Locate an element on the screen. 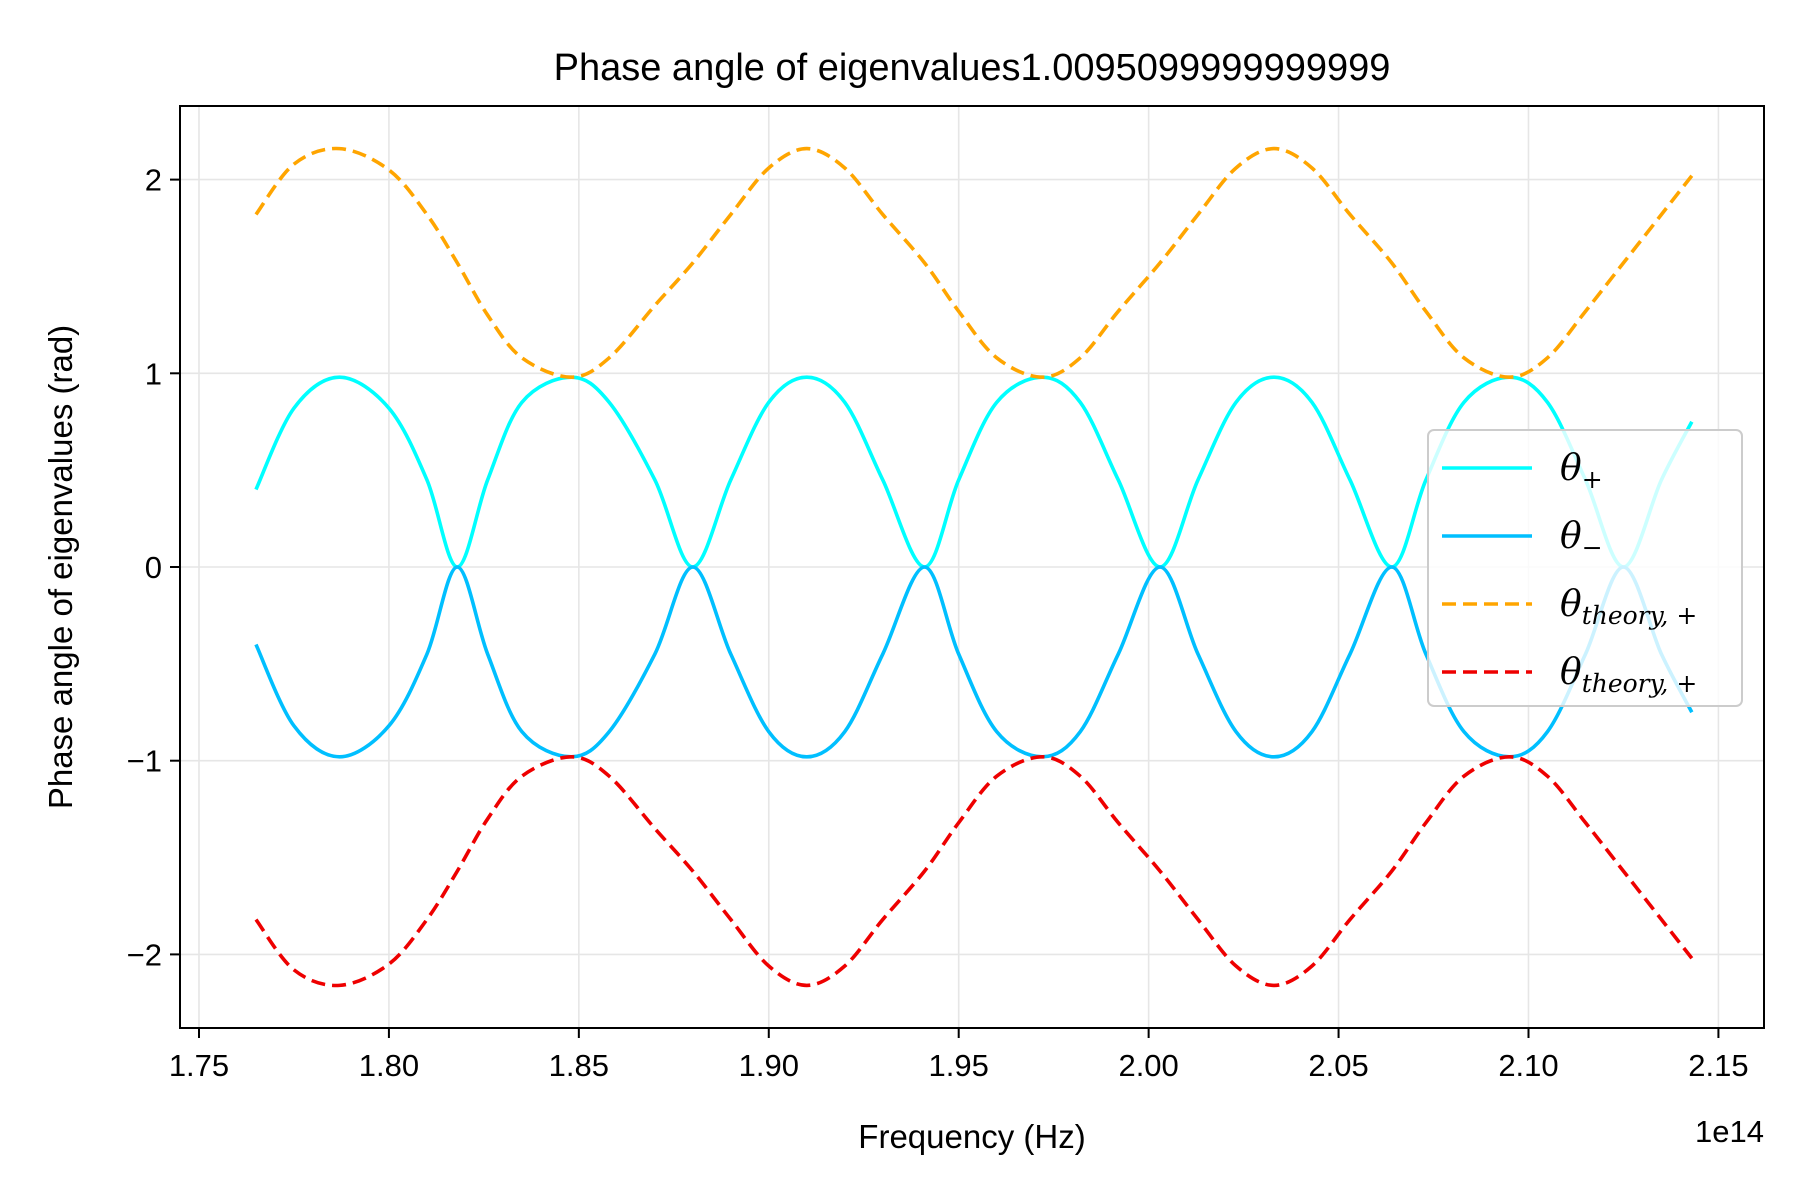 Image resolution: width=1800 pixels, height=1200 pixels. y-tick-label: 1 is located at coordinates (153, 373).